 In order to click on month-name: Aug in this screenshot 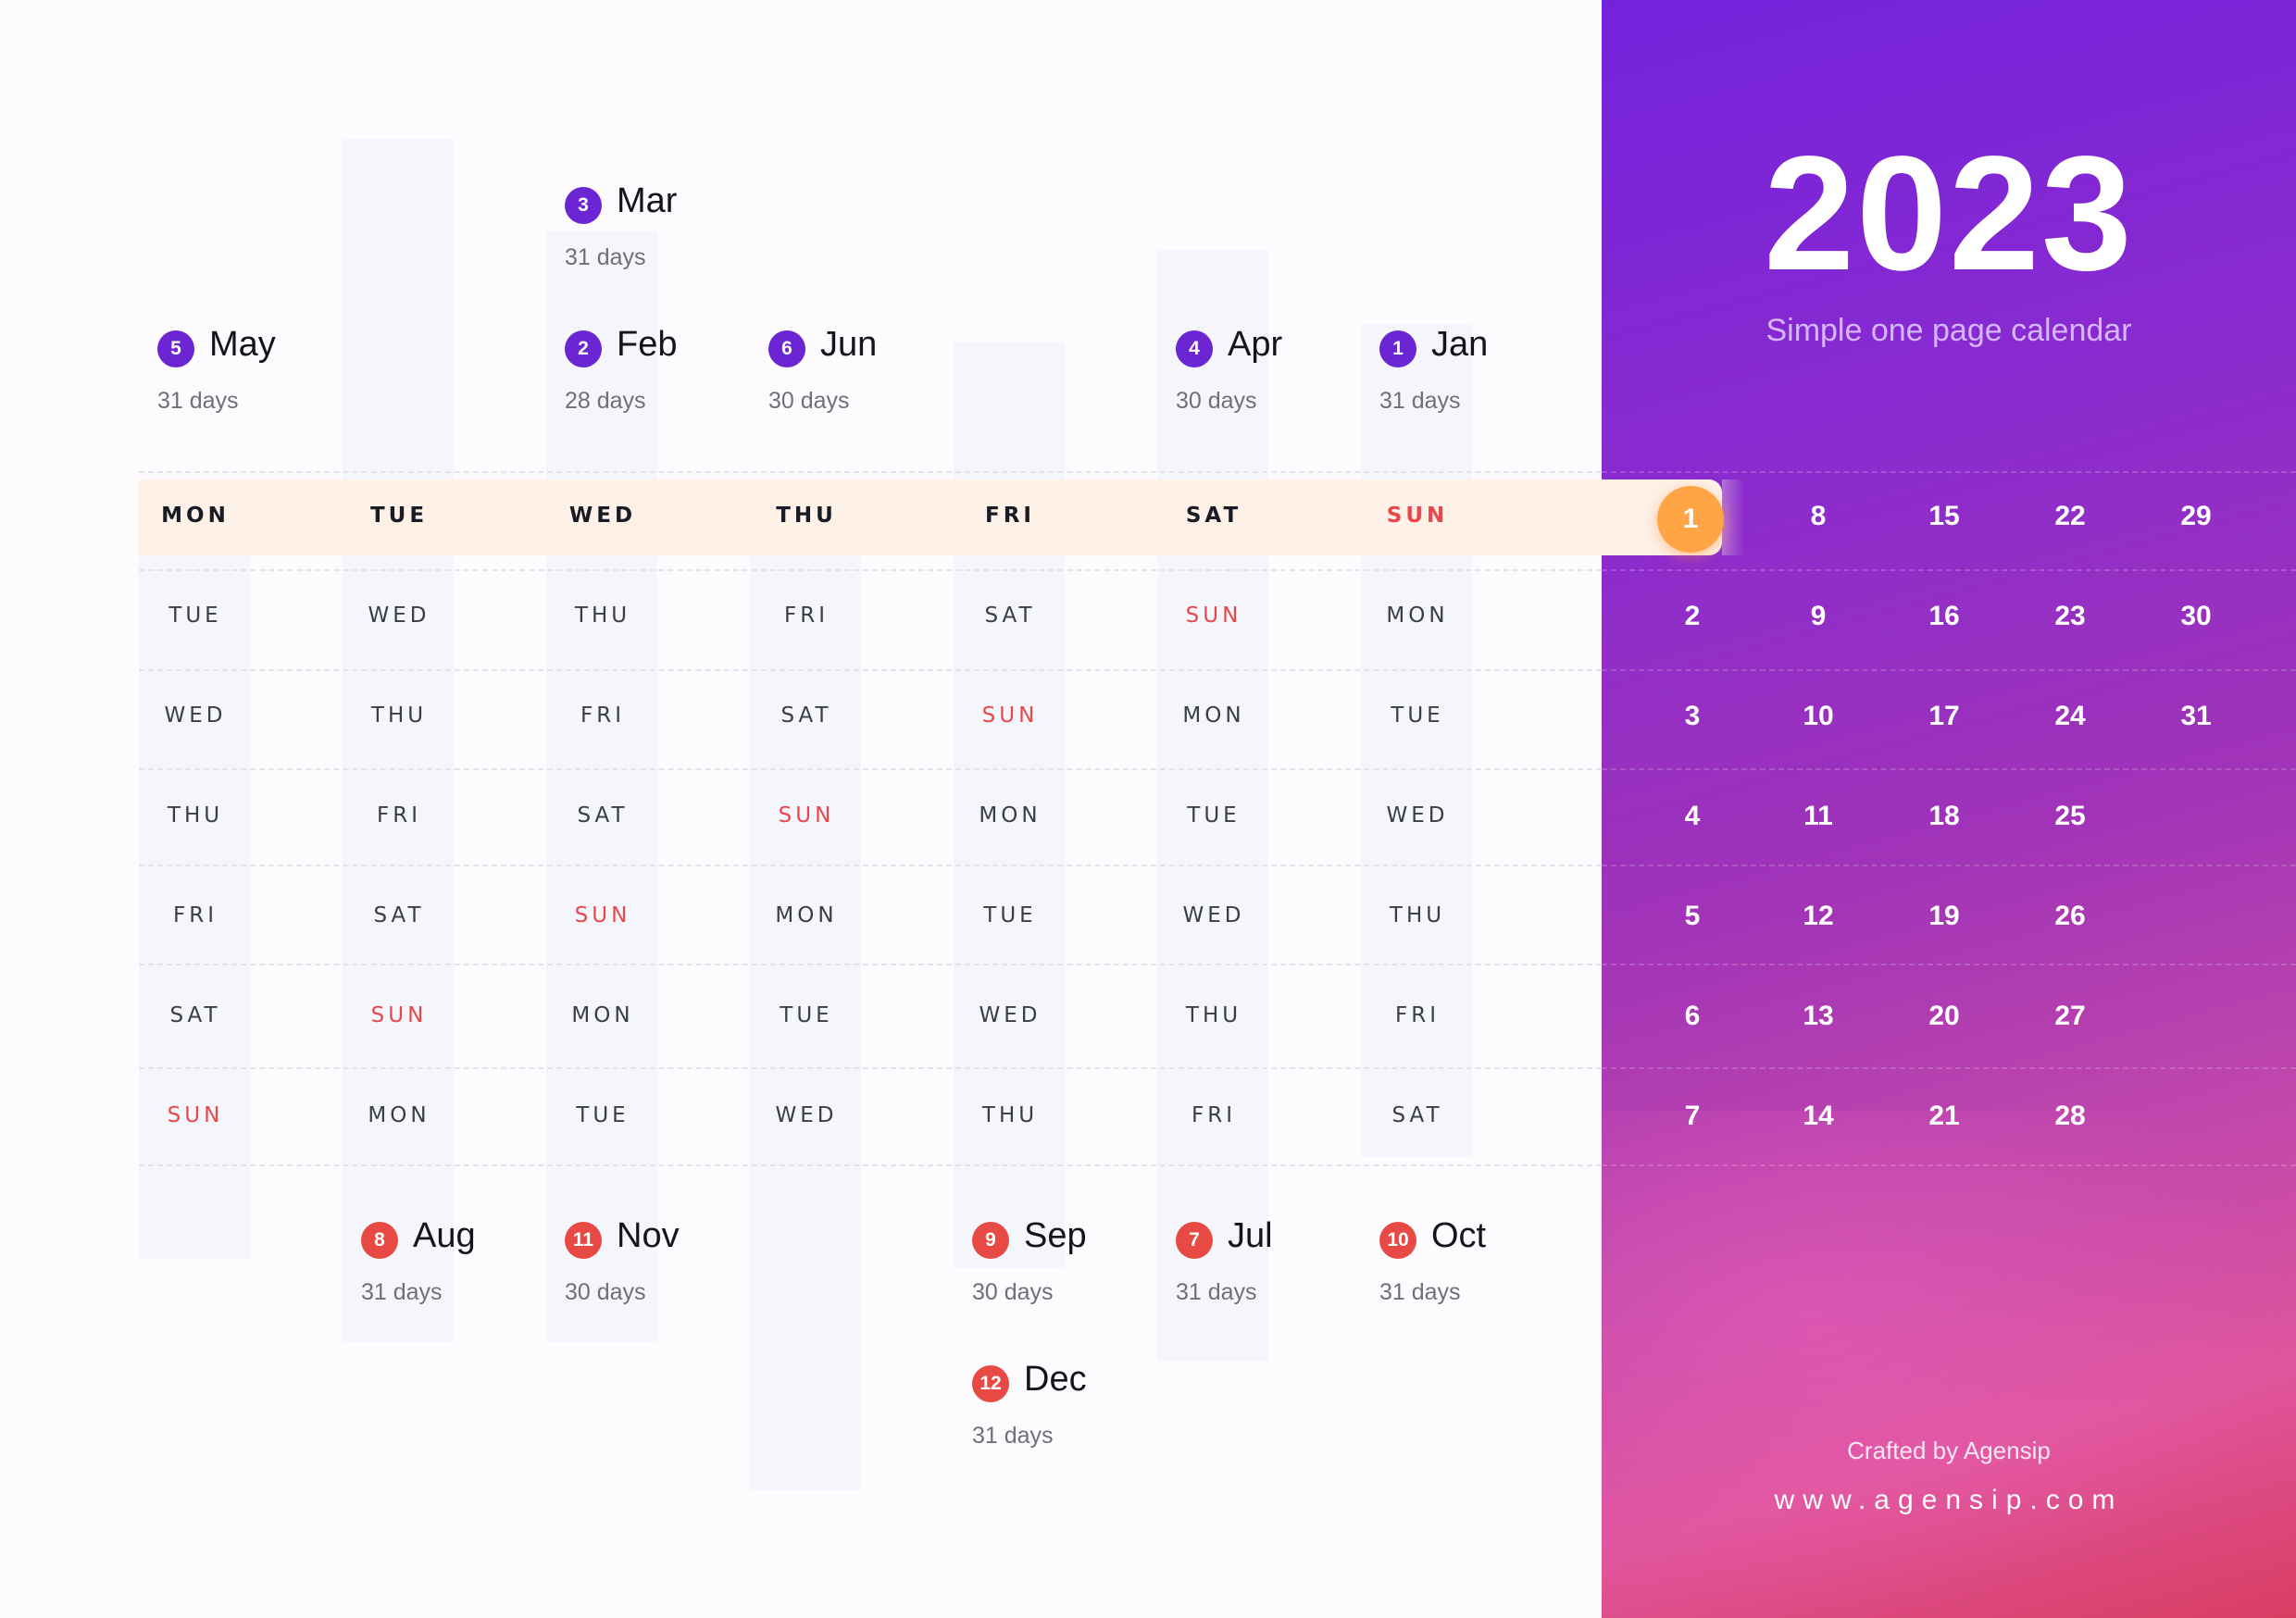, I will do `click(444, 1235)`.